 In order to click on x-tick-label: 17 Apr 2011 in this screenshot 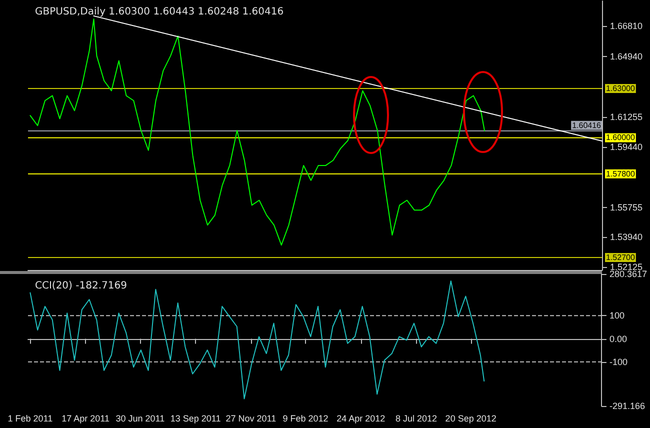, I will do `click(86, 419)`.